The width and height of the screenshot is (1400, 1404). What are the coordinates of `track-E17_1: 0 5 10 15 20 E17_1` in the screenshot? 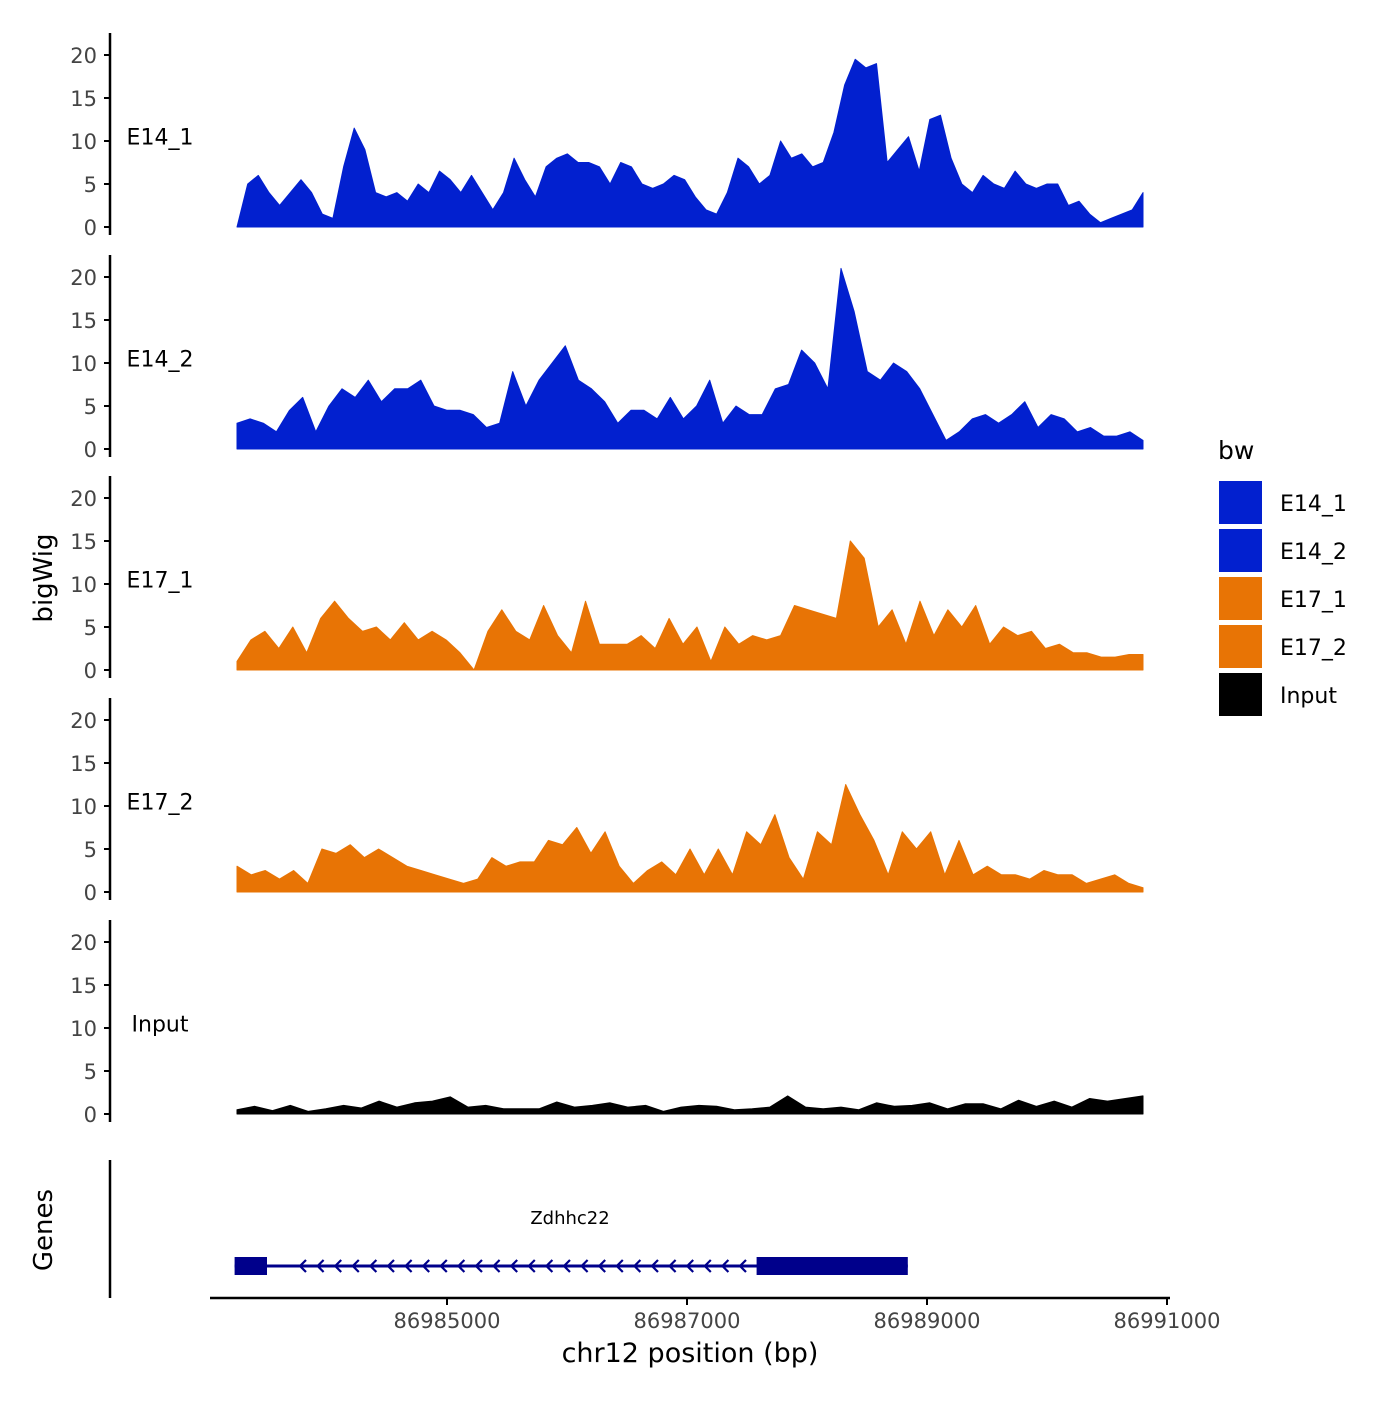 It's located at (607, 579).